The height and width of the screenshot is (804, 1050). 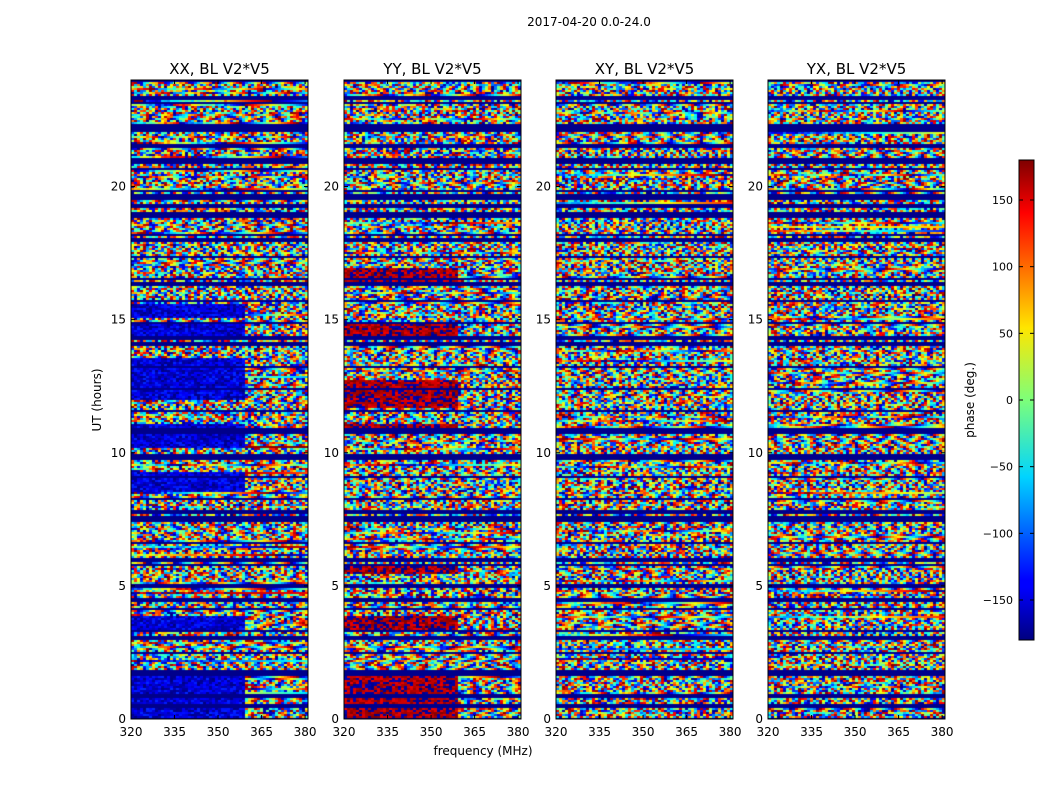 I want to click on colorbar-tick-label: 50, so click(x=1006, y=333).